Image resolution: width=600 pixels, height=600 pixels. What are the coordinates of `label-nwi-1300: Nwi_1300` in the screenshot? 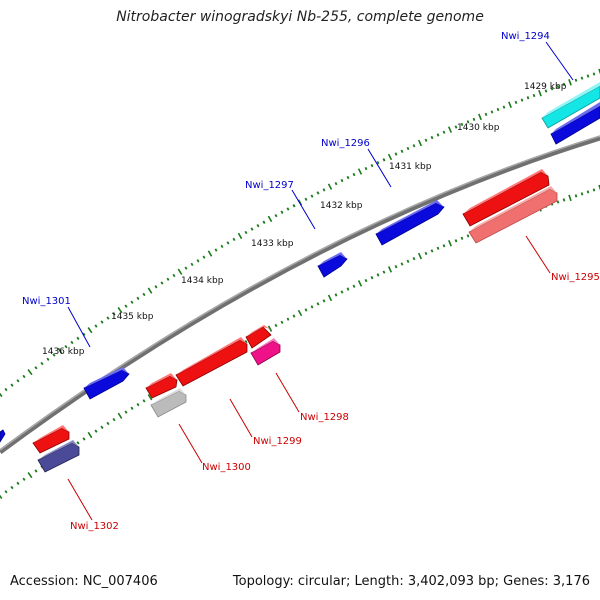 It's located at (226, 467).